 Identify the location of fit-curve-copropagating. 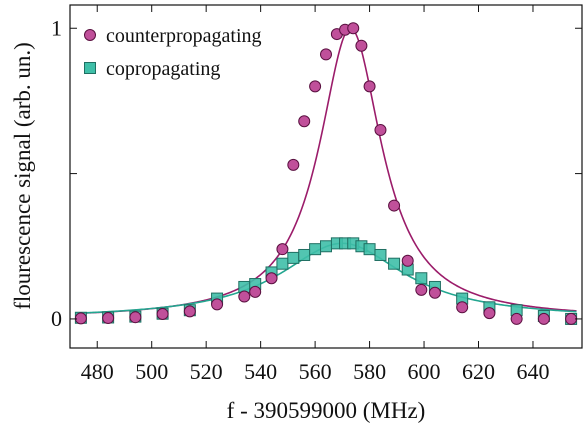
(326, 278).